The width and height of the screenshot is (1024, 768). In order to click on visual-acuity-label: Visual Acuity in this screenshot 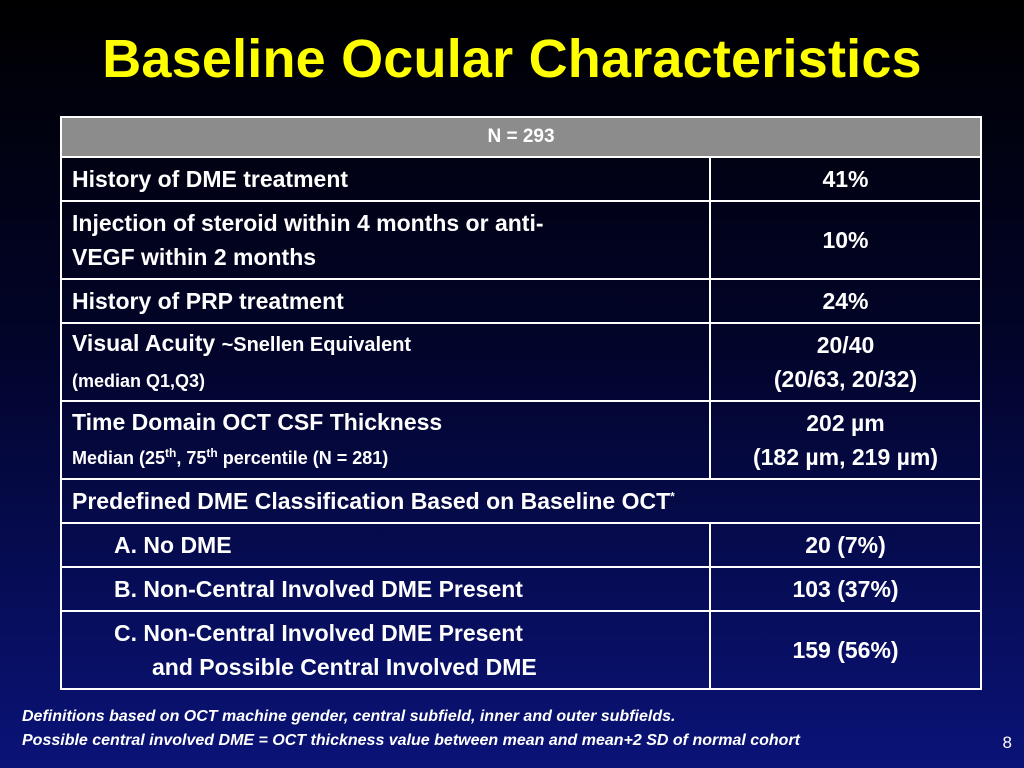, I will do `click(144, 343)`.